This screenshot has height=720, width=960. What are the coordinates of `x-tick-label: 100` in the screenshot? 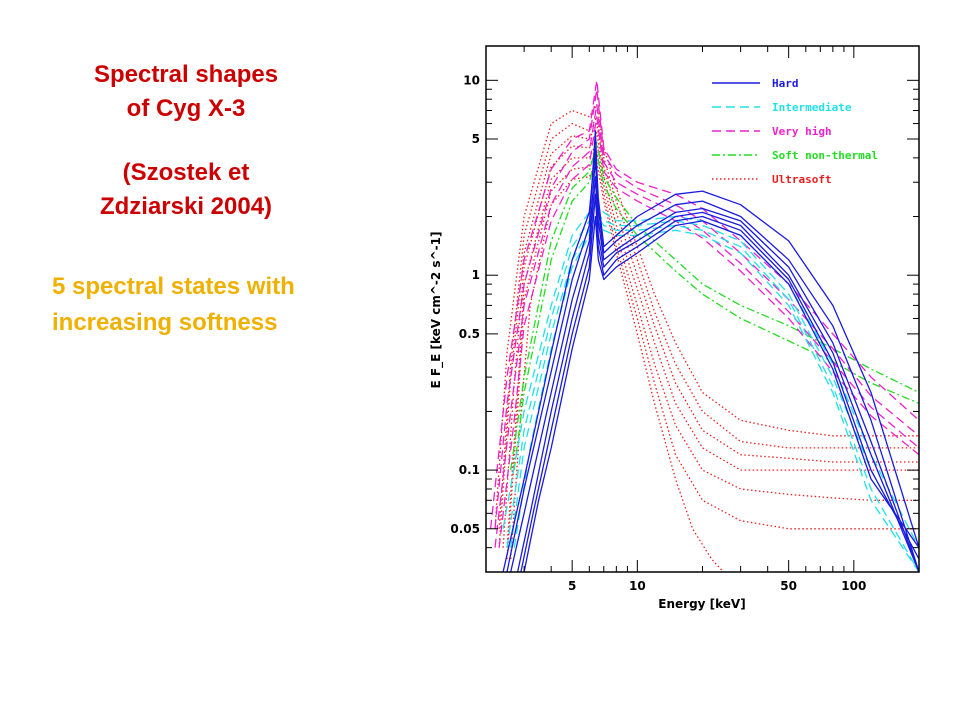 It's located at (853, 586).